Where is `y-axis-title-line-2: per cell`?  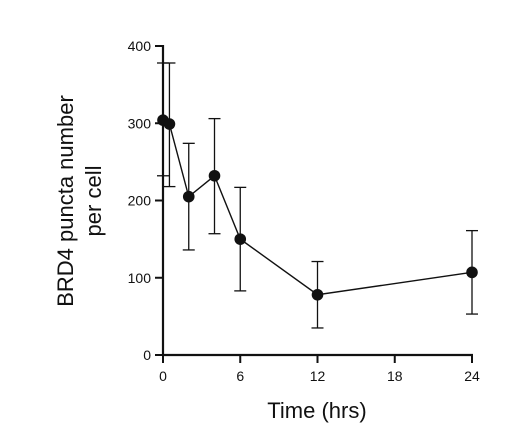 y-axis-title-line-2: per cell is located at coordinates (93, 201).